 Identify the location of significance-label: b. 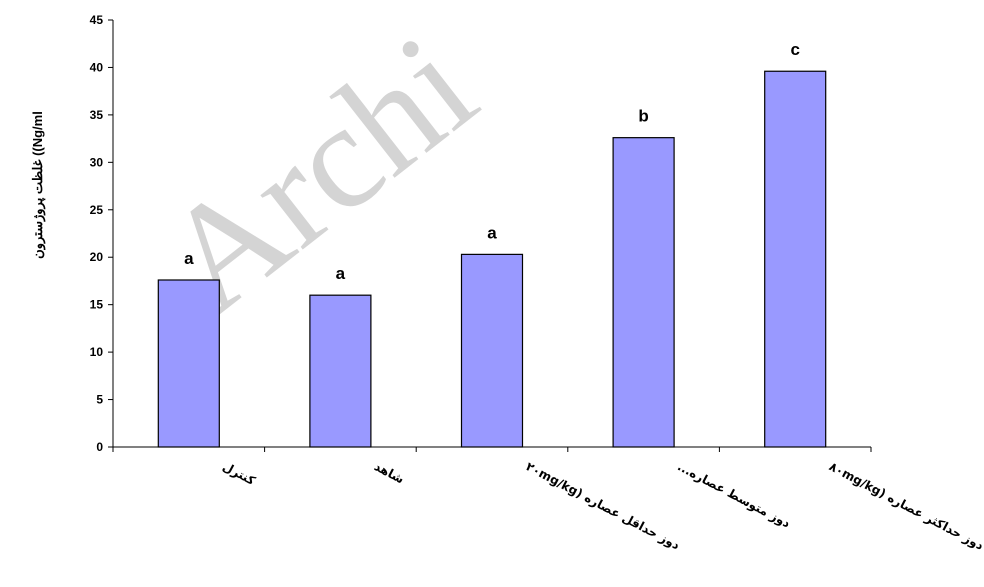
(643, 116).